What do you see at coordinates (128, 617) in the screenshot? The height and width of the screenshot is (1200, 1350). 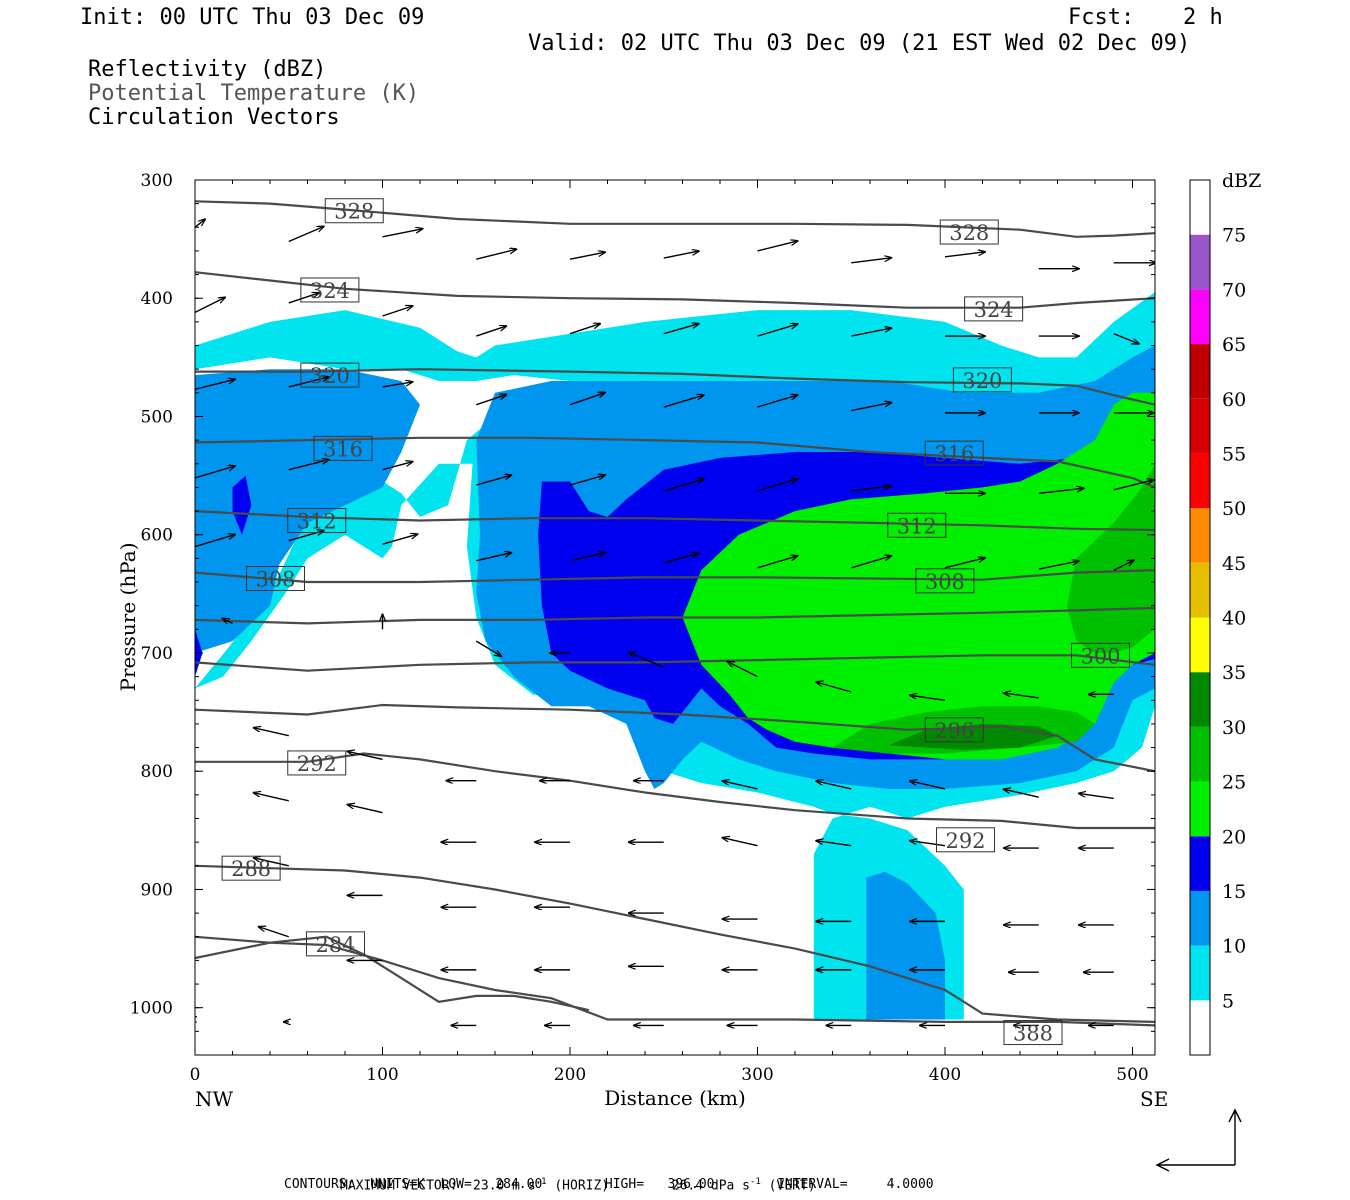 I see `y-axis-label: Pressure (hPa)` at bounding box center [128, 617].